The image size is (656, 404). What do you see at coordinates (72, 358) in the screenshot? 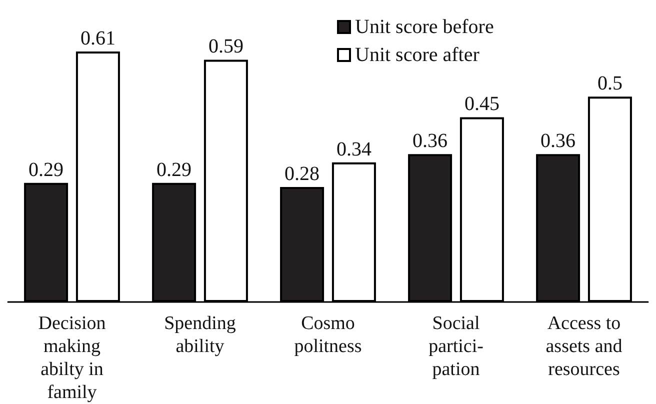
I see `x-tick-label: Decision making abilty in family` at bounding box center [72, 358].